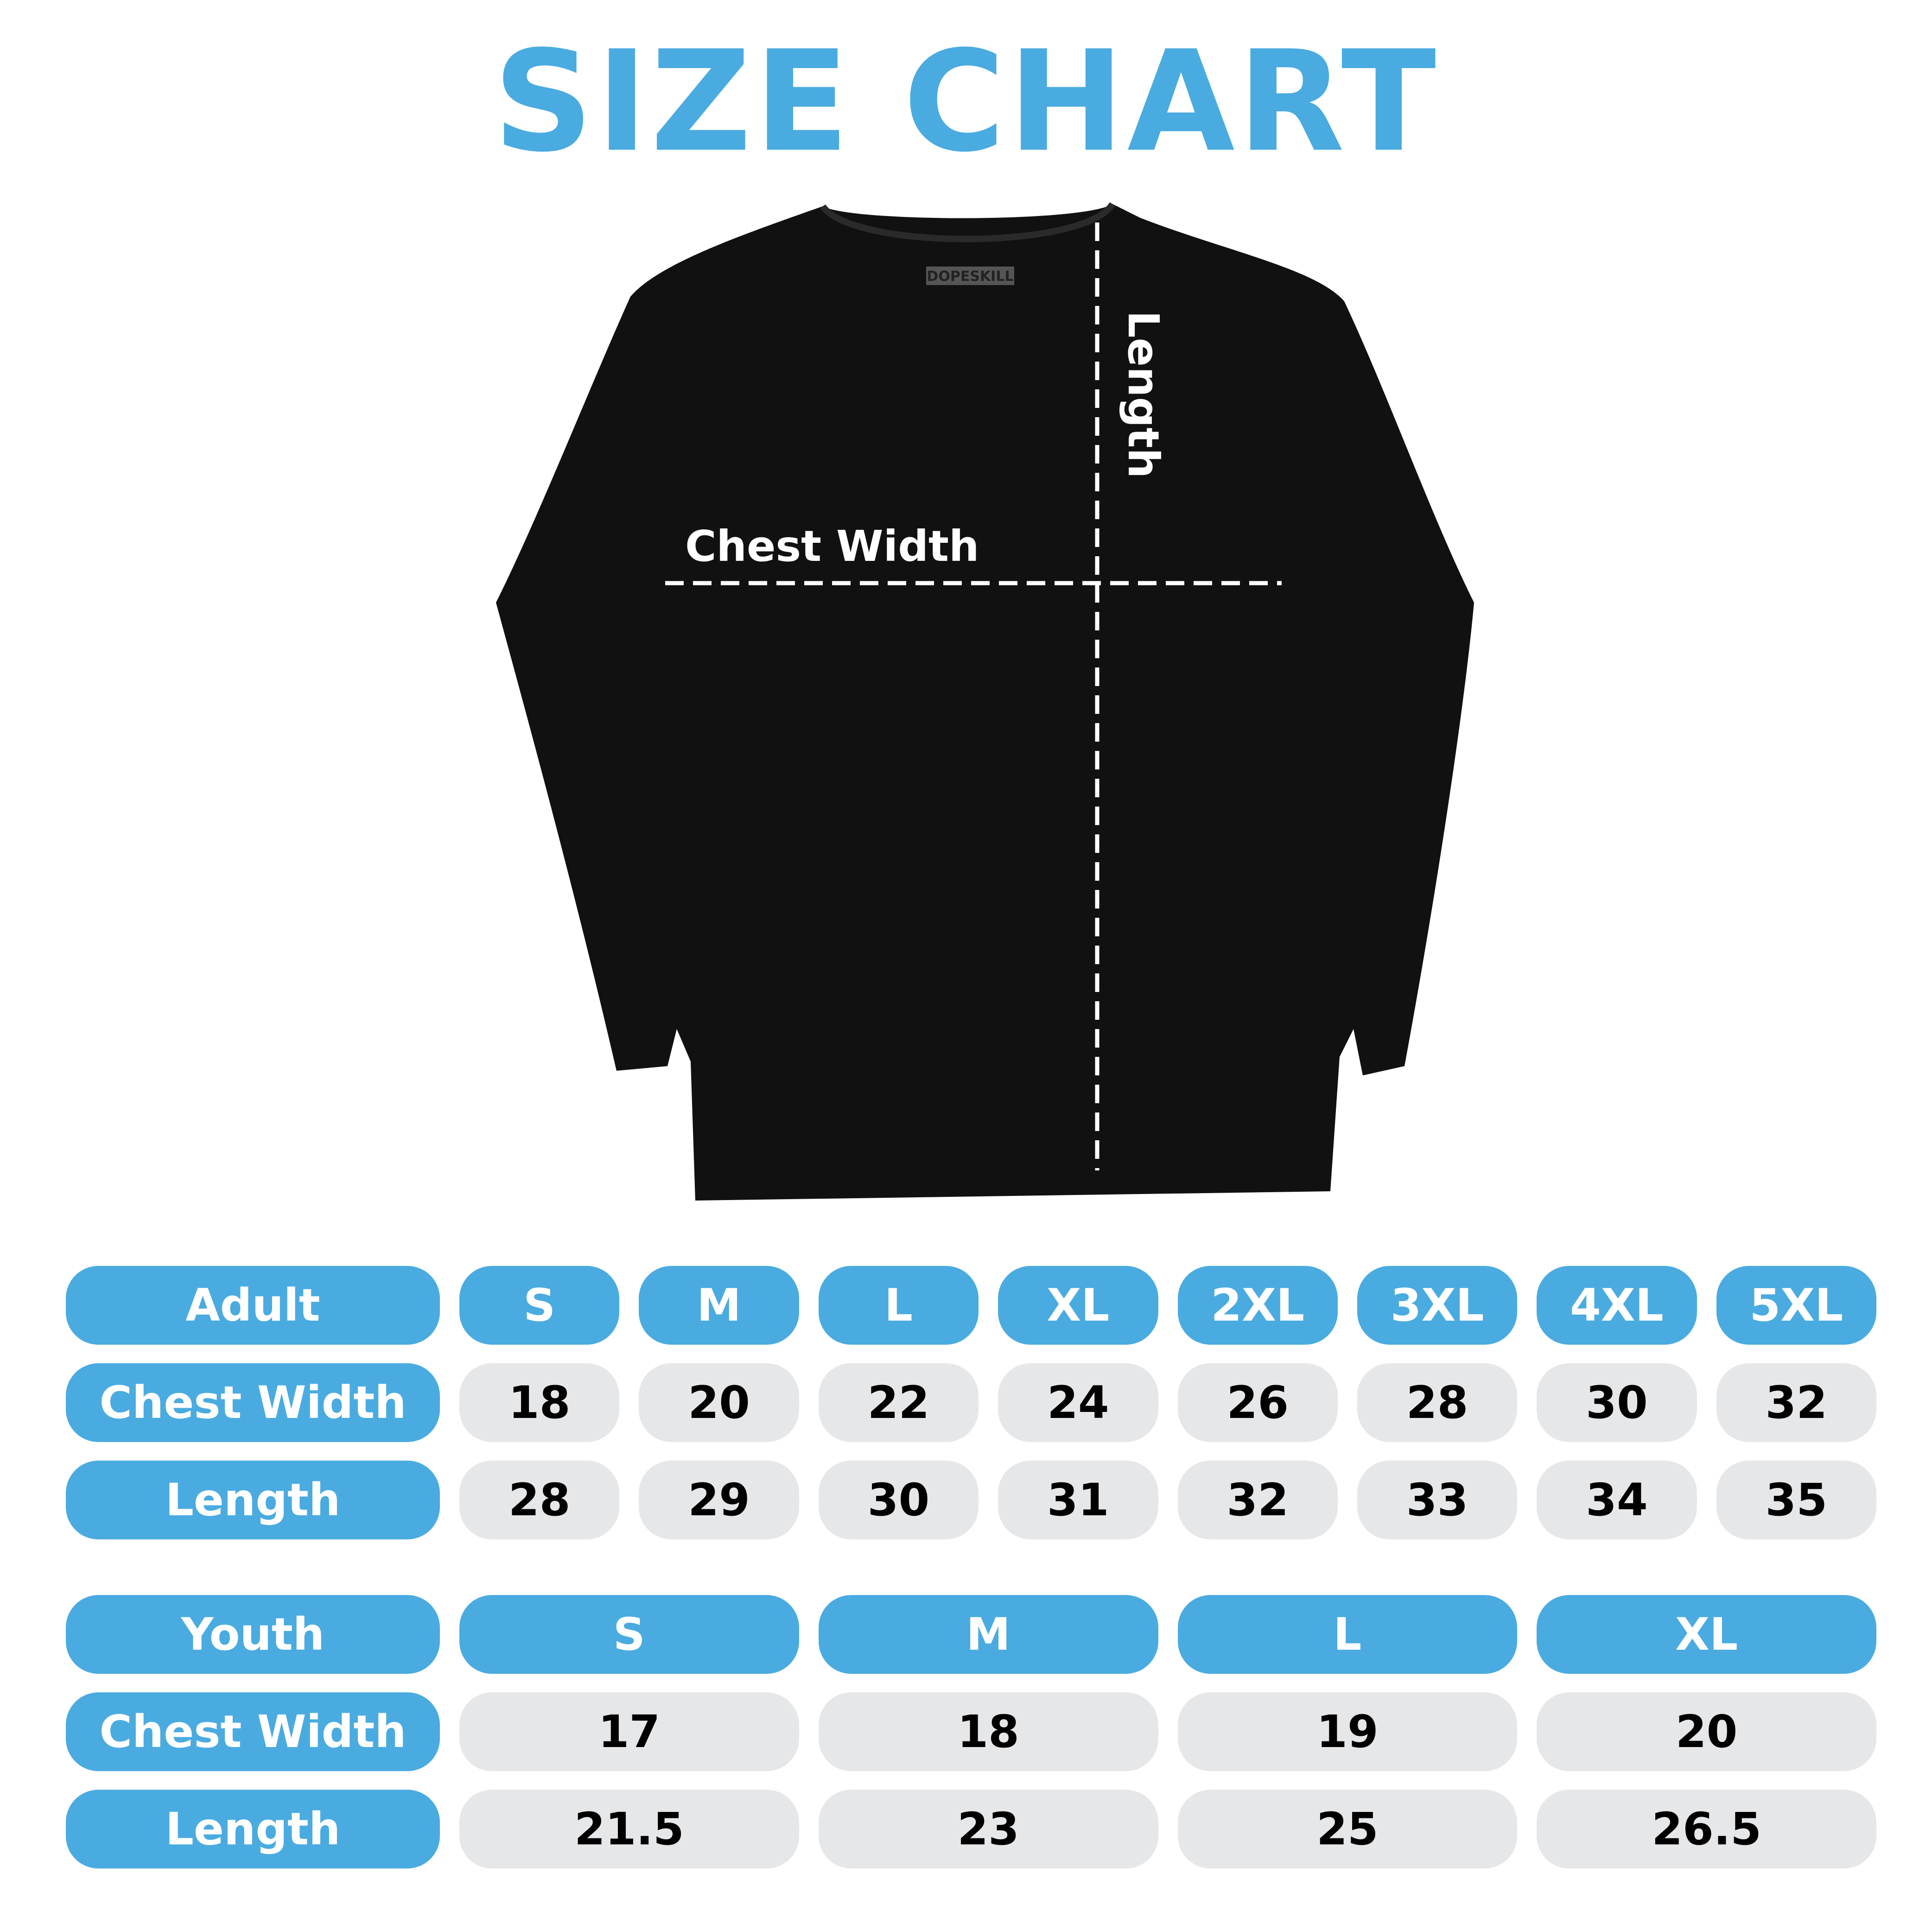 The height and width of the screenshot is (1932, 1932). I want to click on adult-row-label: Length, so click(253, 1500).